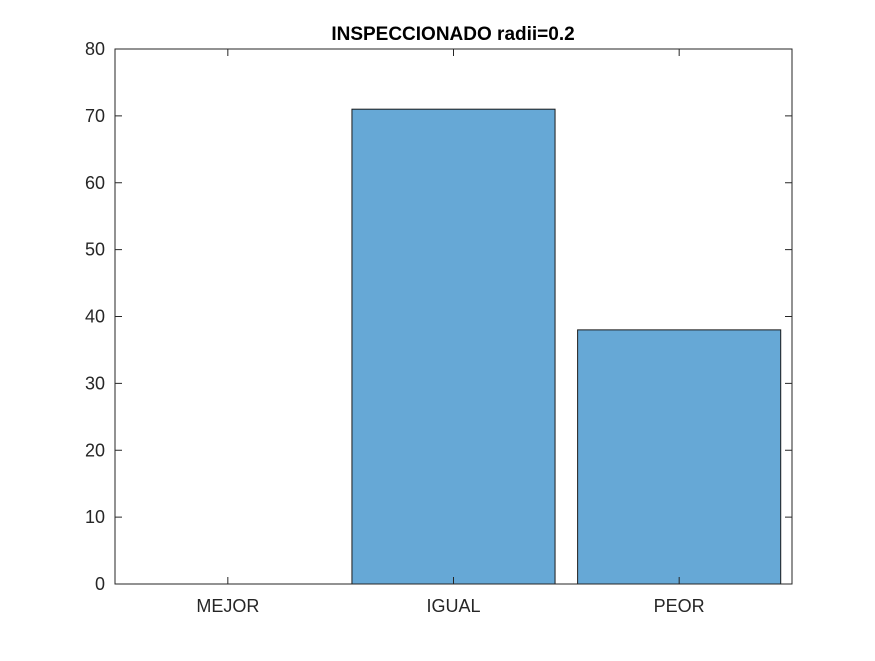  What do you see at coordinates (95, 116) in the screenshot?
I see `y-tick-label: 70` at bounding box center [95, 116].